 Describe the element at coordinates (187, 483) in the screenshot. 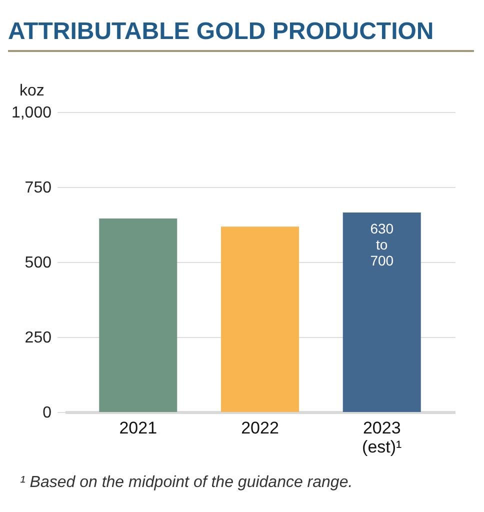

I see `text: ¹ Based on the midpoint of the guidance range.` at that location.